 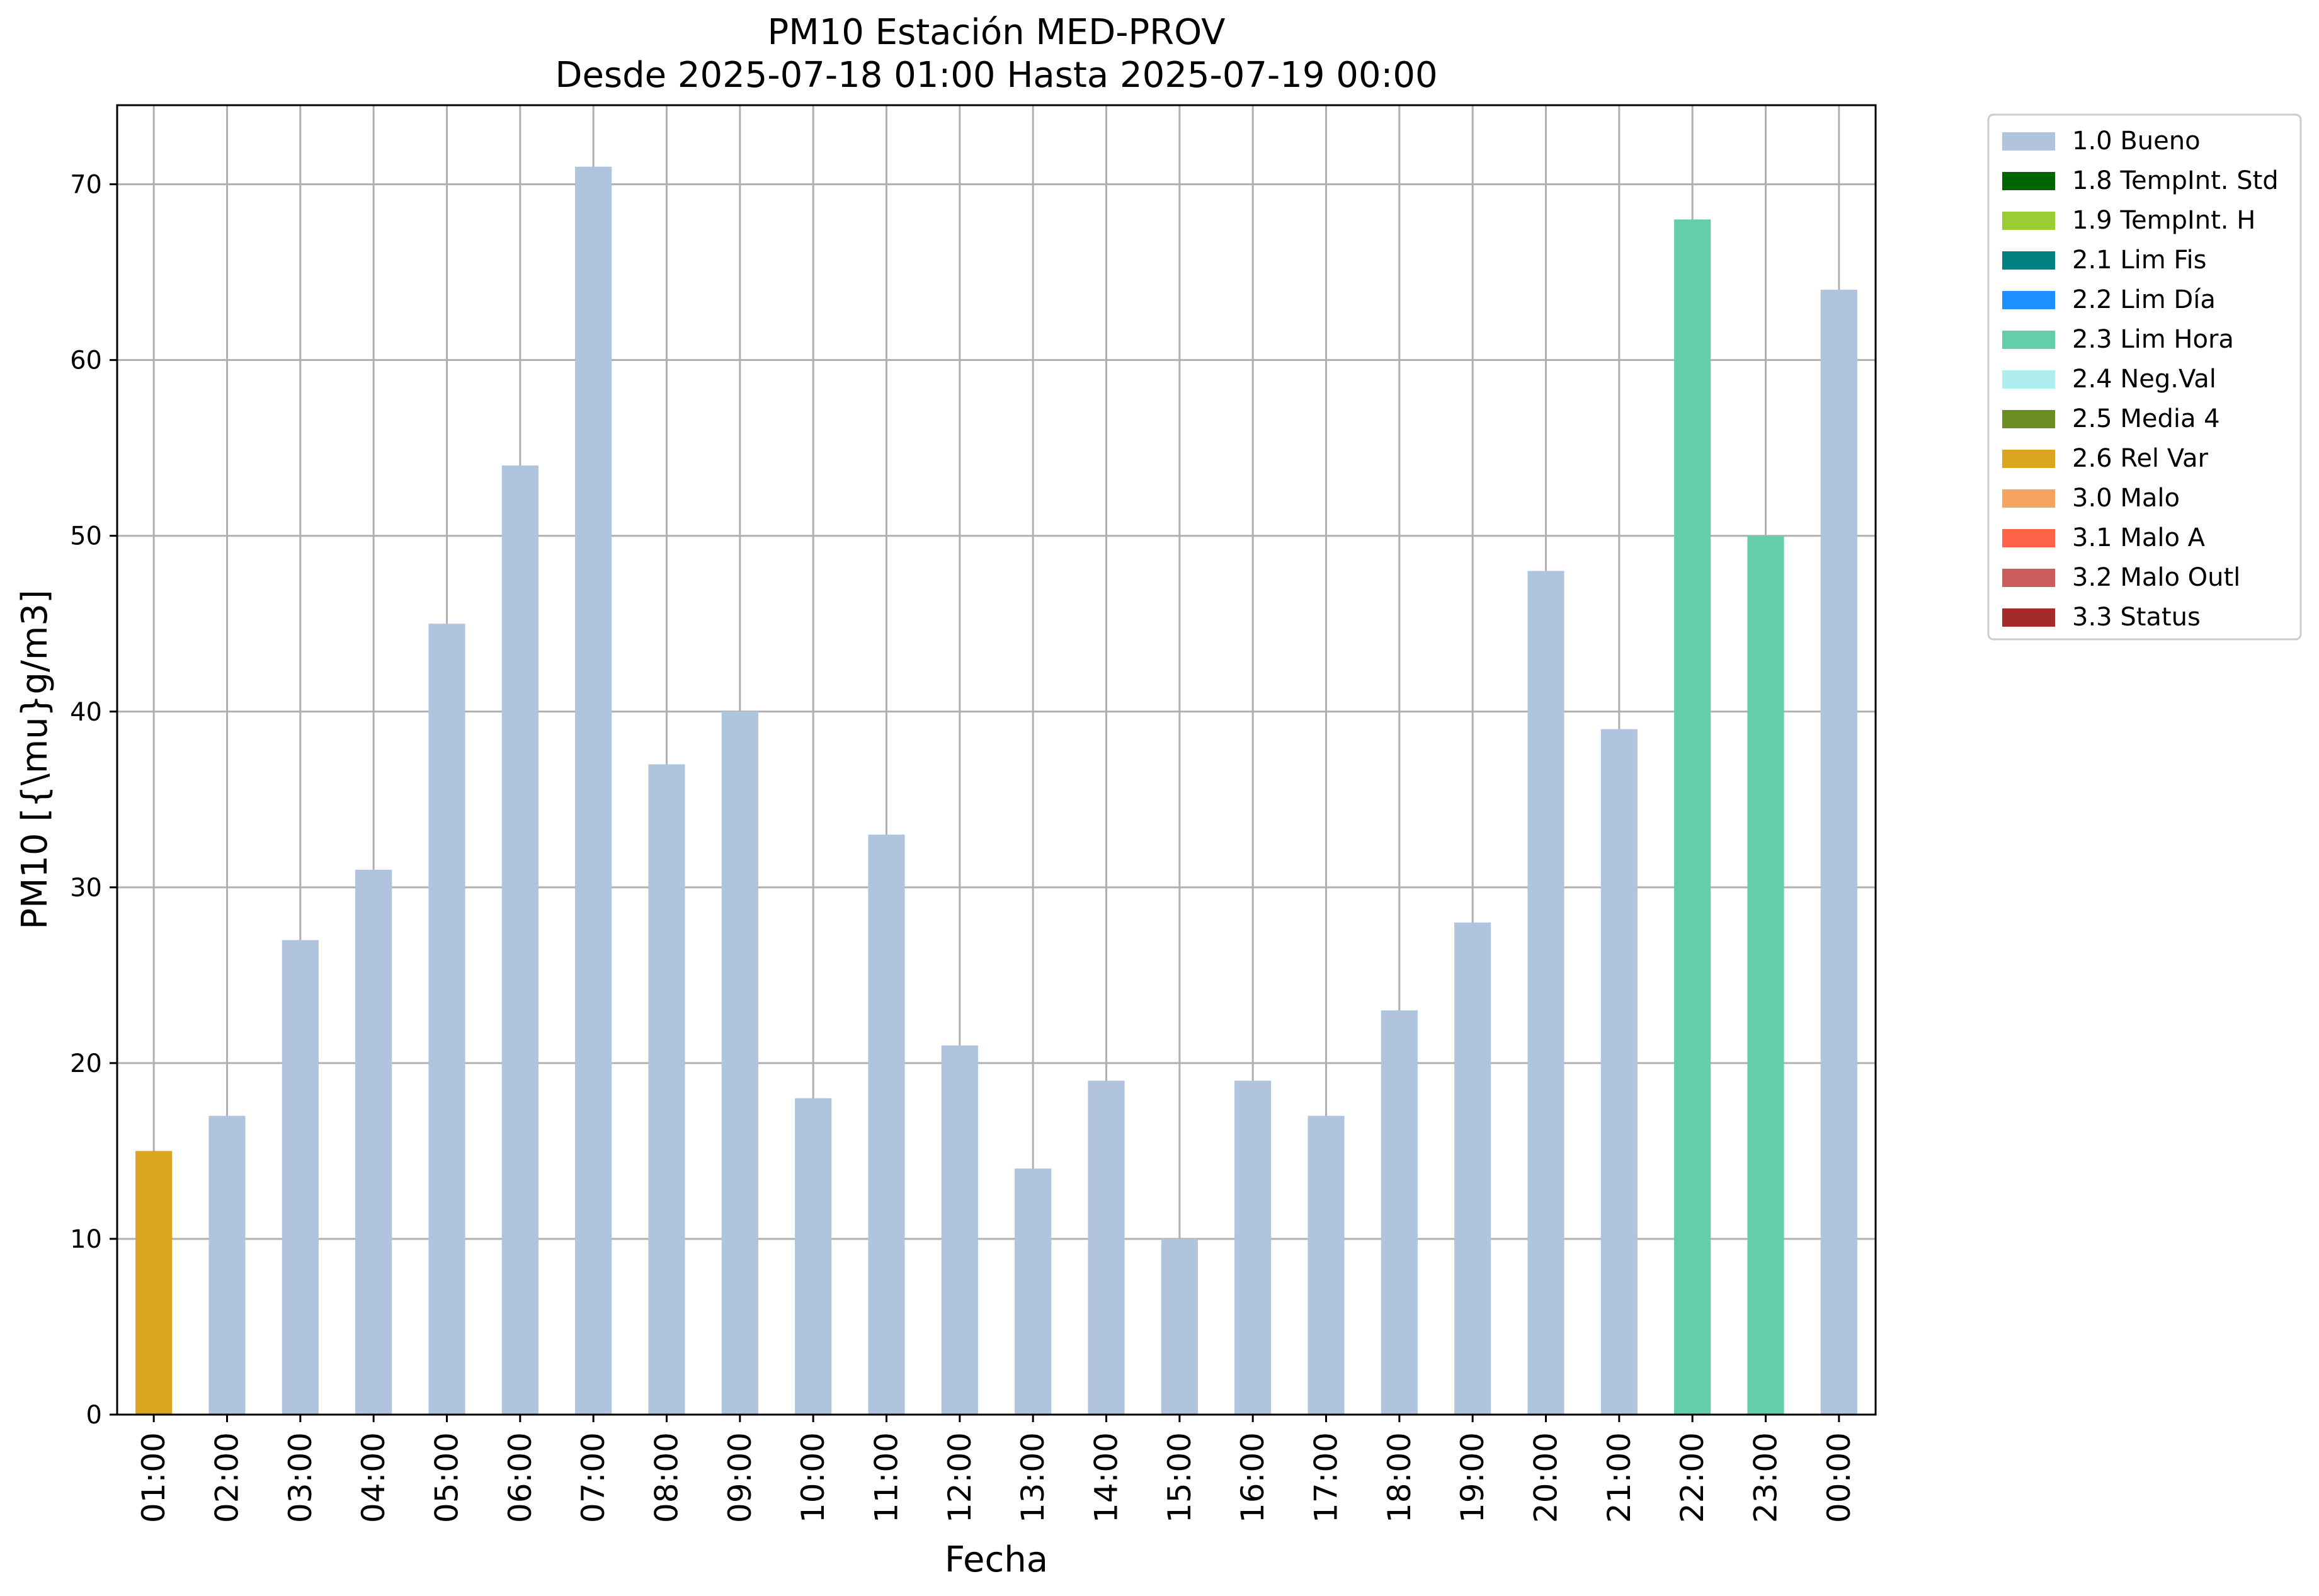 I want to click on x-tick-label: 04:00, so click(x=373, y=1477).